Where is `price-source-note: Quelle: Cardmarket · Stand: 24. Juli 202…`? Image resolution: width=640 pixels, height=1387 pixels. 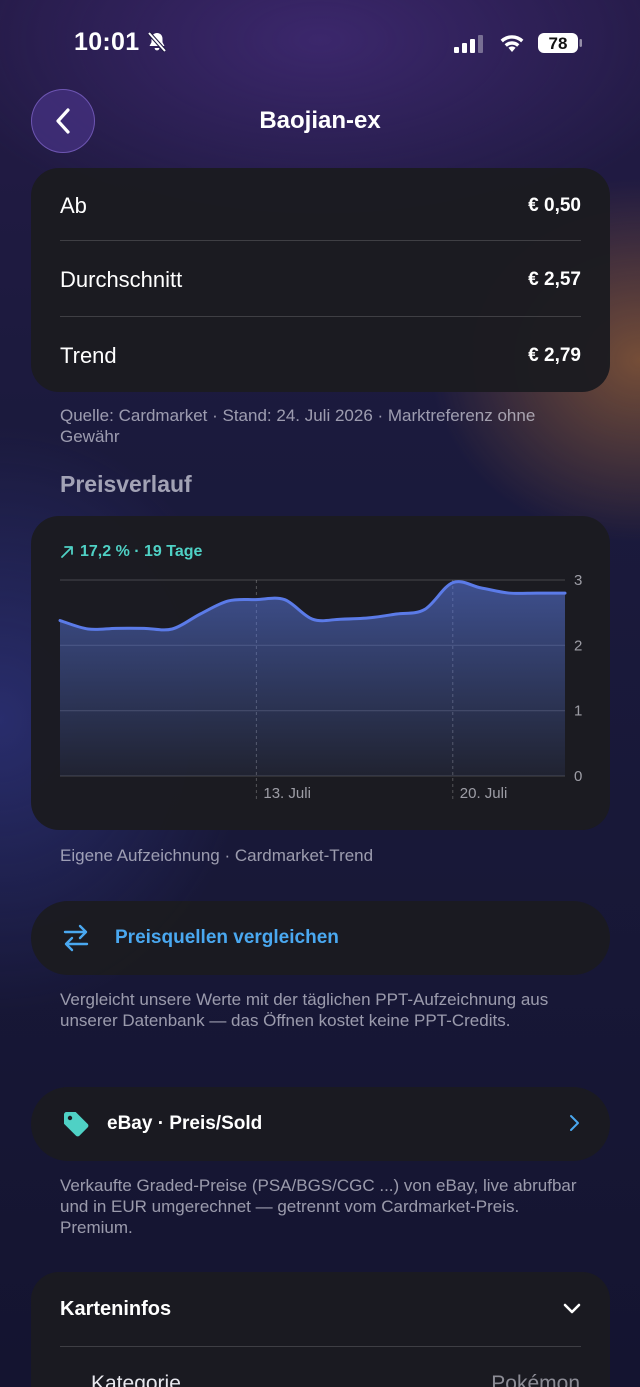 price-source-note: Quelle: Cardmarket · Stand: 24. Juli 202… is located at coordinates (298, 426).